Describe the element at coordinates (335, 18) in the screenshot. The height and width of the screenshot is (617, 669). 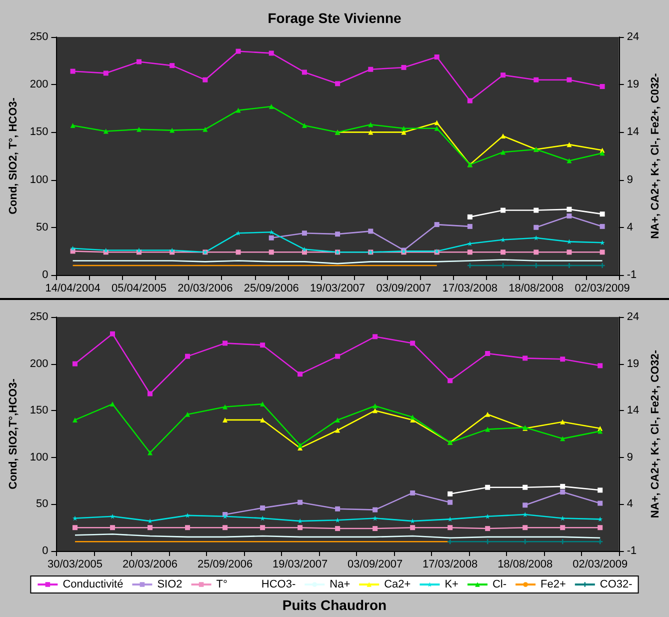
I see `chart-title: Forage Ste Vivienne` at that location.